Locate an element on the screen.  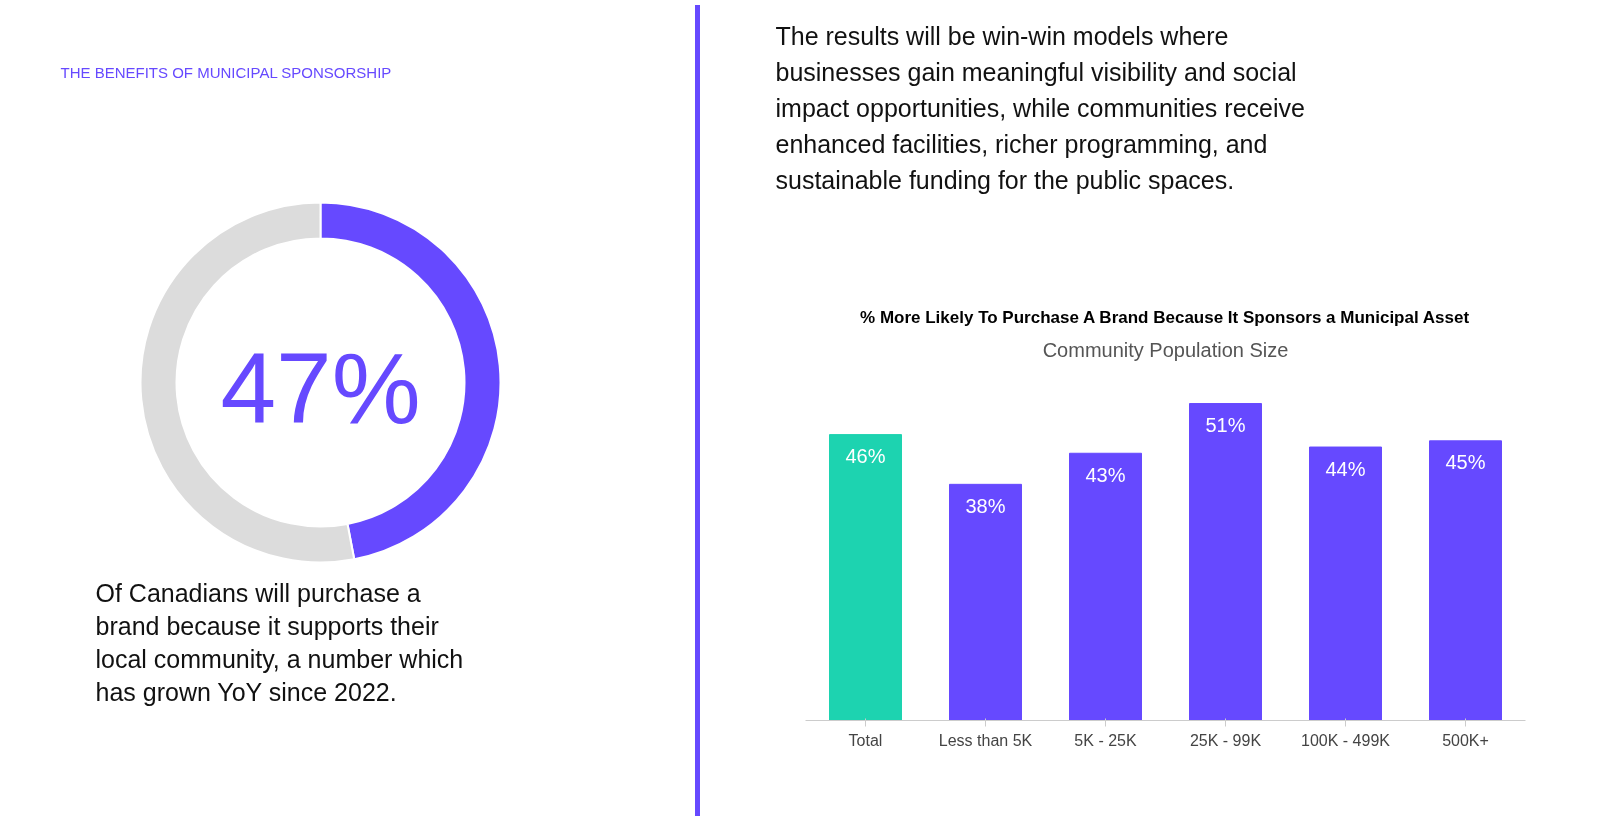
chart-subtitle: Community Population Size is located at coordinates (1165, 349).